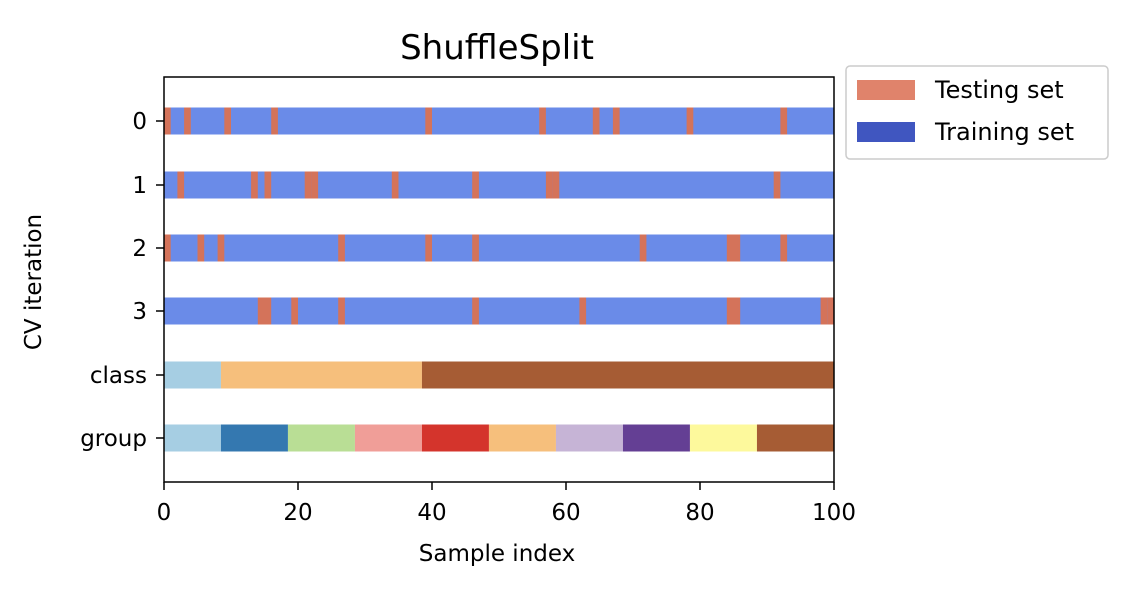  What do you see at coordinates (139, 122) in the screenshot?
I see `y-tick-label: 0` at bounding box center [139, 122].